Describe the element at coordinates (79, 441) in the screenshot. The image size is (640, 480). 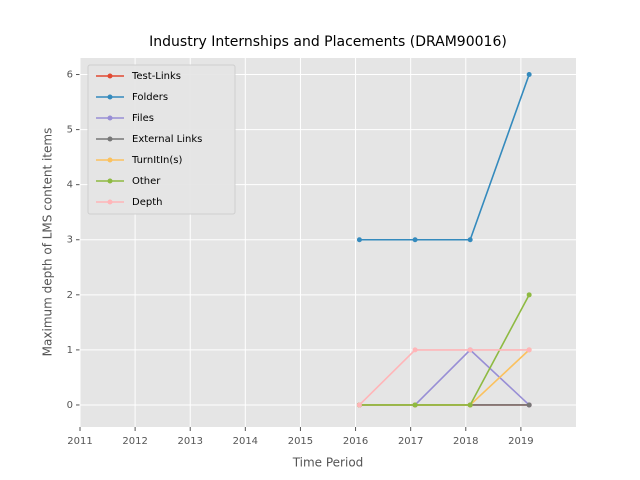
I see `x-tick-label: 2011` at that location.